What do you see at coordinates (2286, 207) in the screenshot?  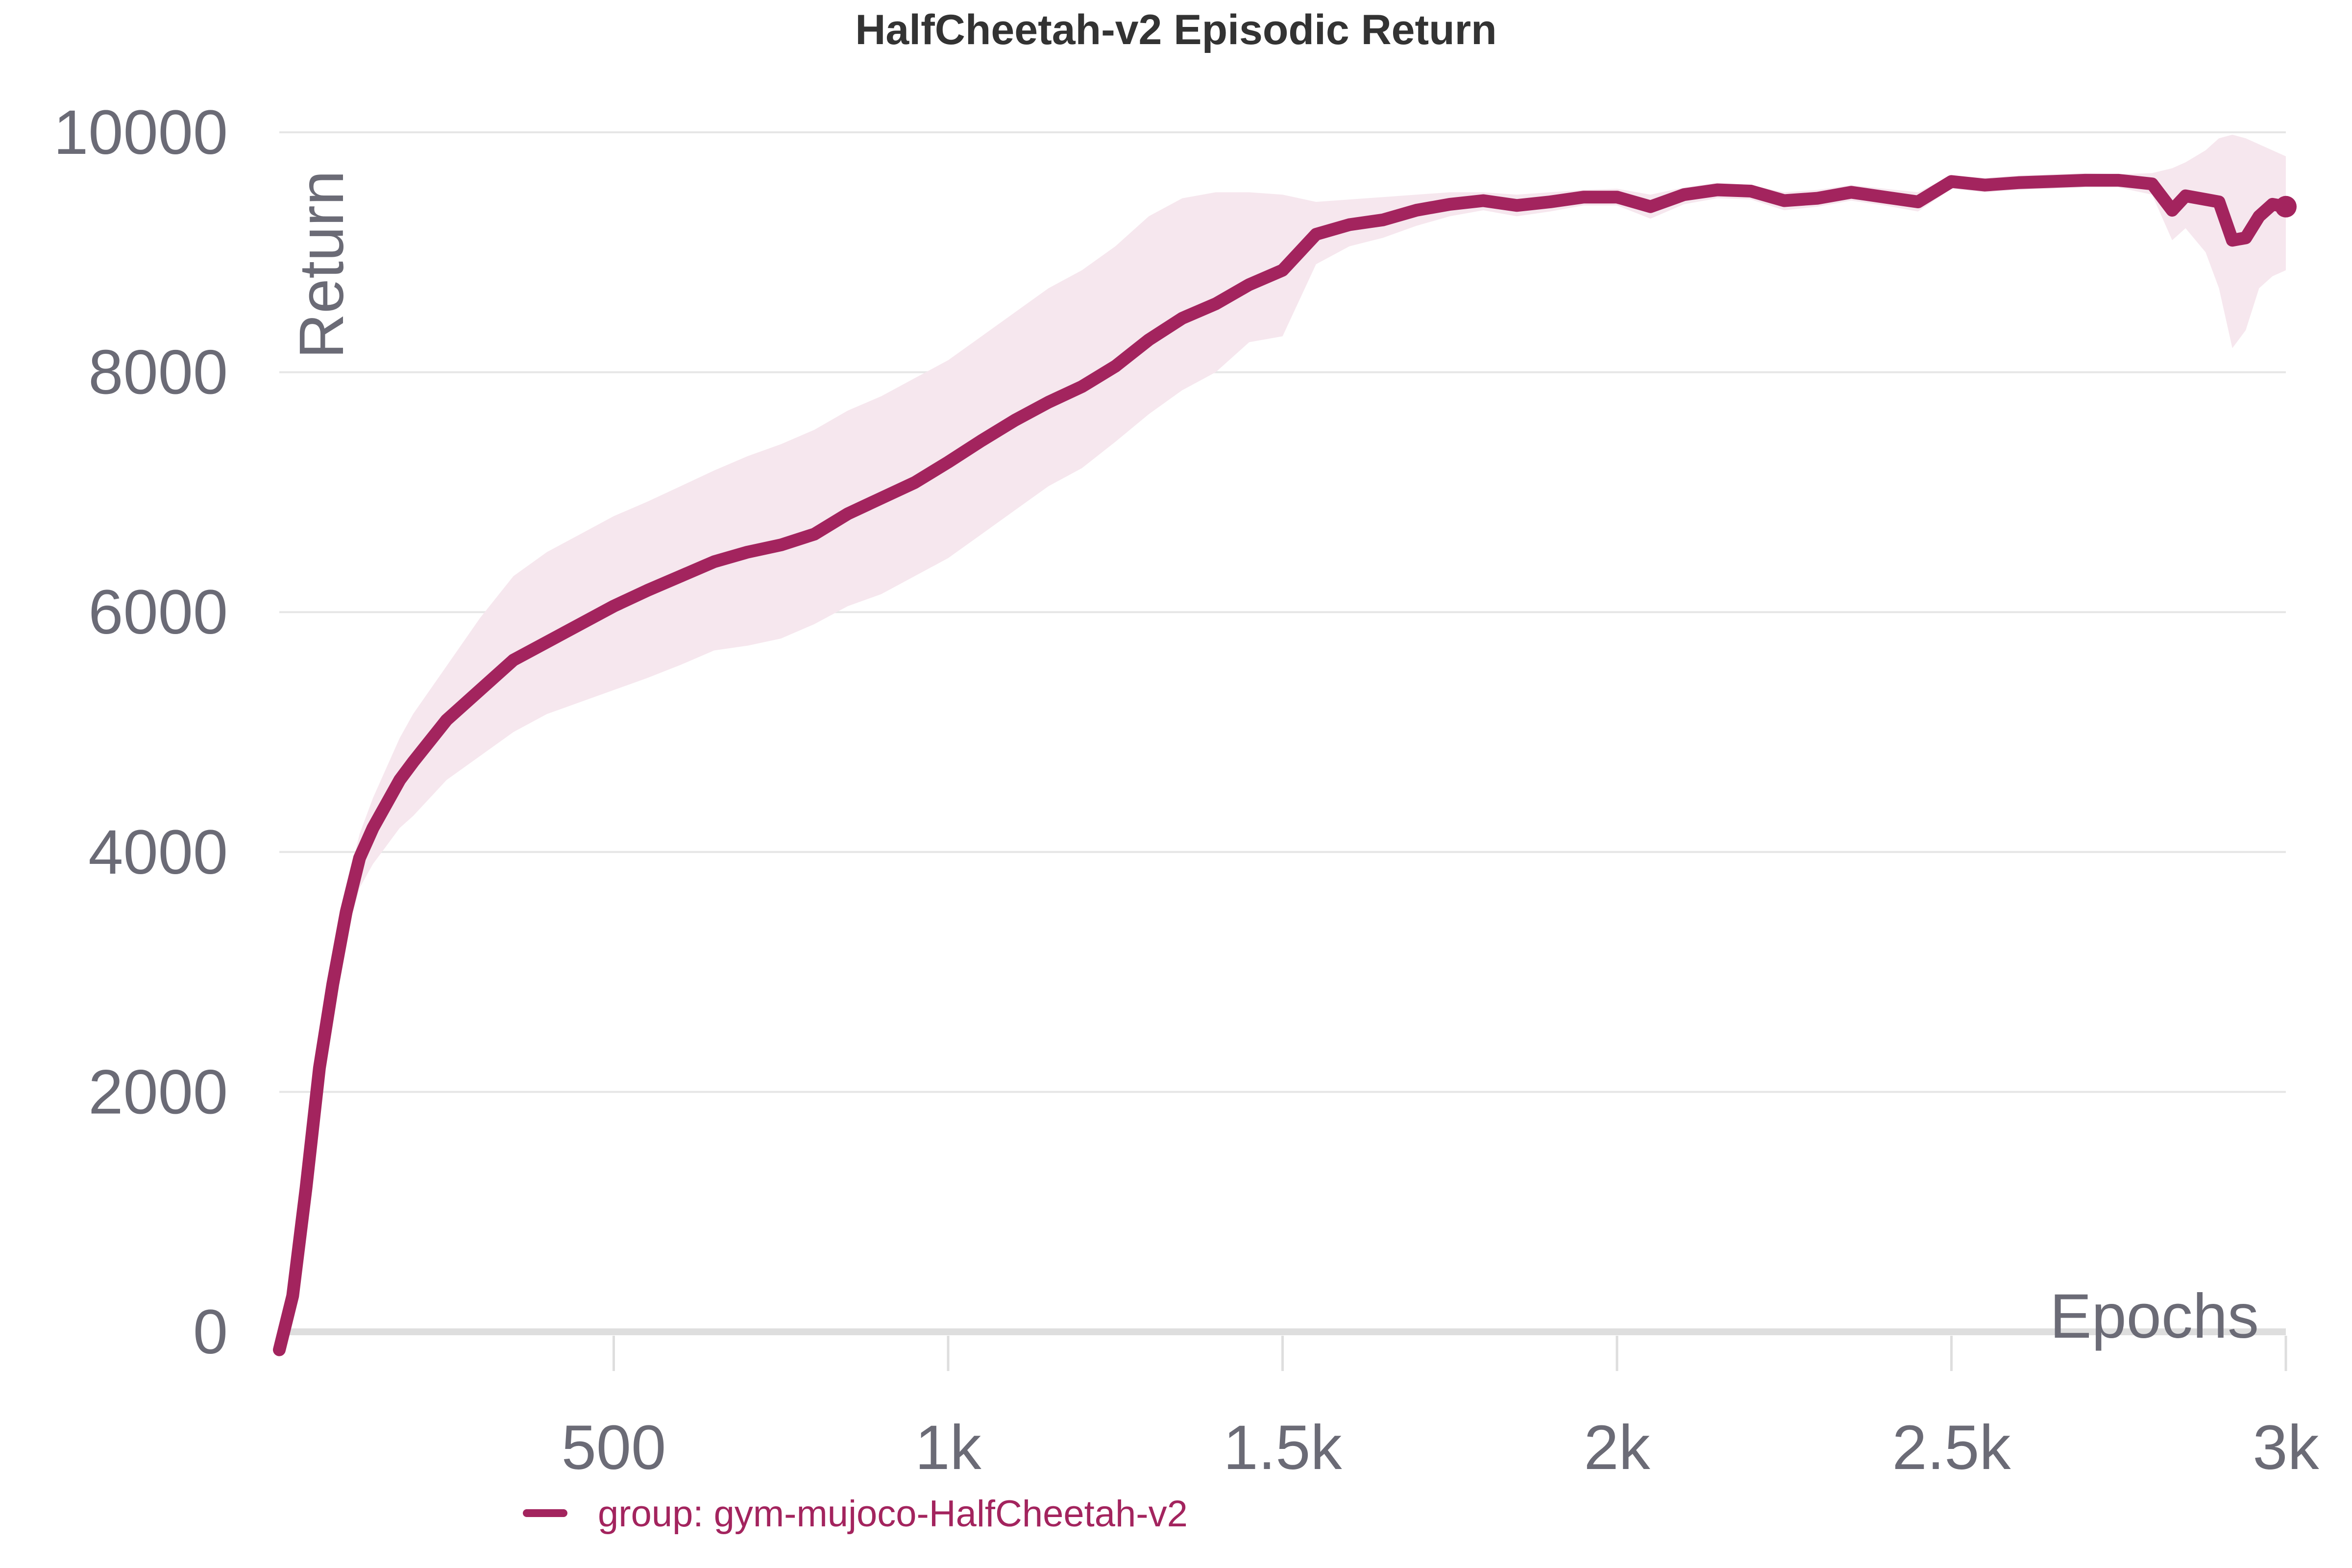 I see `series-end-marker` at bounding box center [2286, 207].